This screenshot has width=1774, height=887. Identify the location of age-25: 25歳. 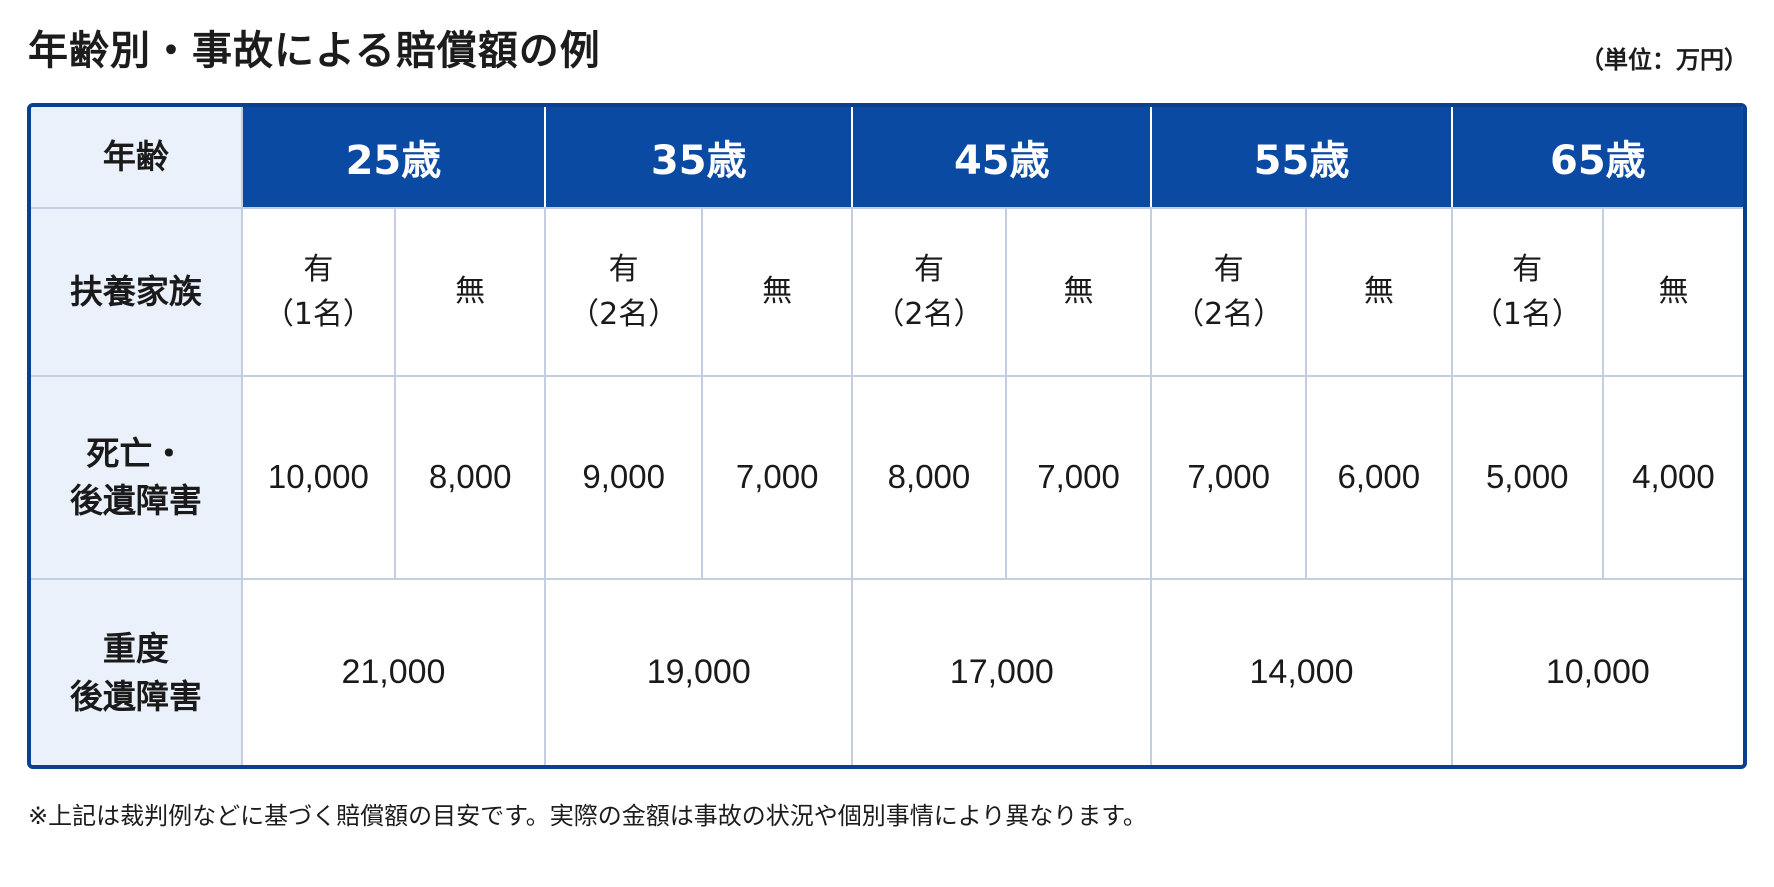
(393, 158).